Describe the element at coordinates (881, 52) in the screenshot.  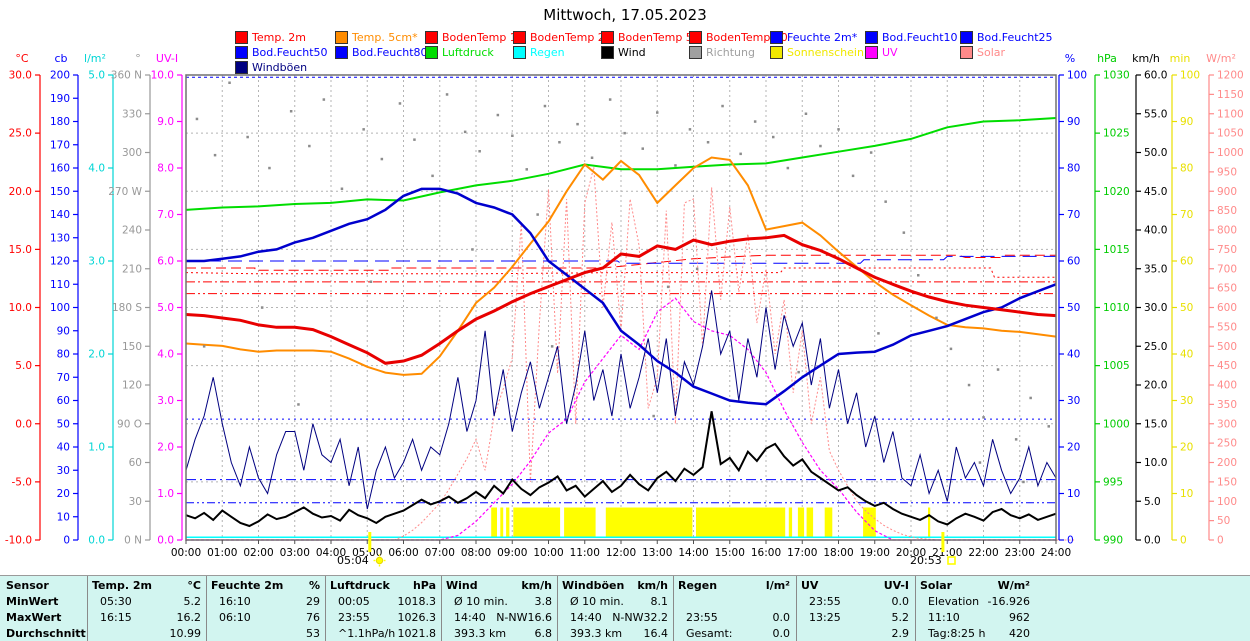
I see `legend-item-uv: UV` at that location.